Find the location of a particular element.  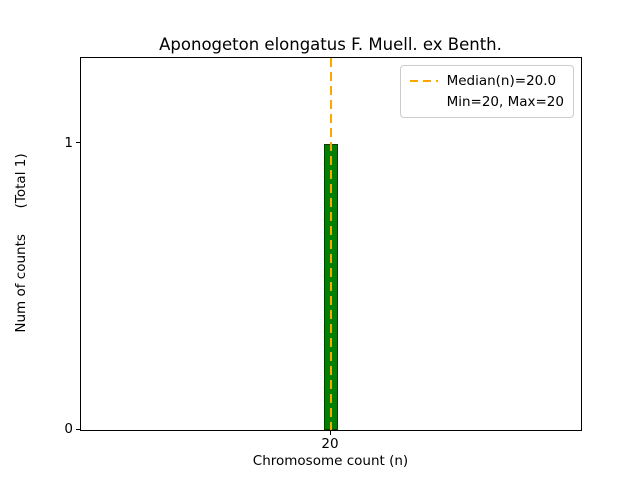

legend-label-median: Median(n)=20.0 is located at coordinates (501, 81).